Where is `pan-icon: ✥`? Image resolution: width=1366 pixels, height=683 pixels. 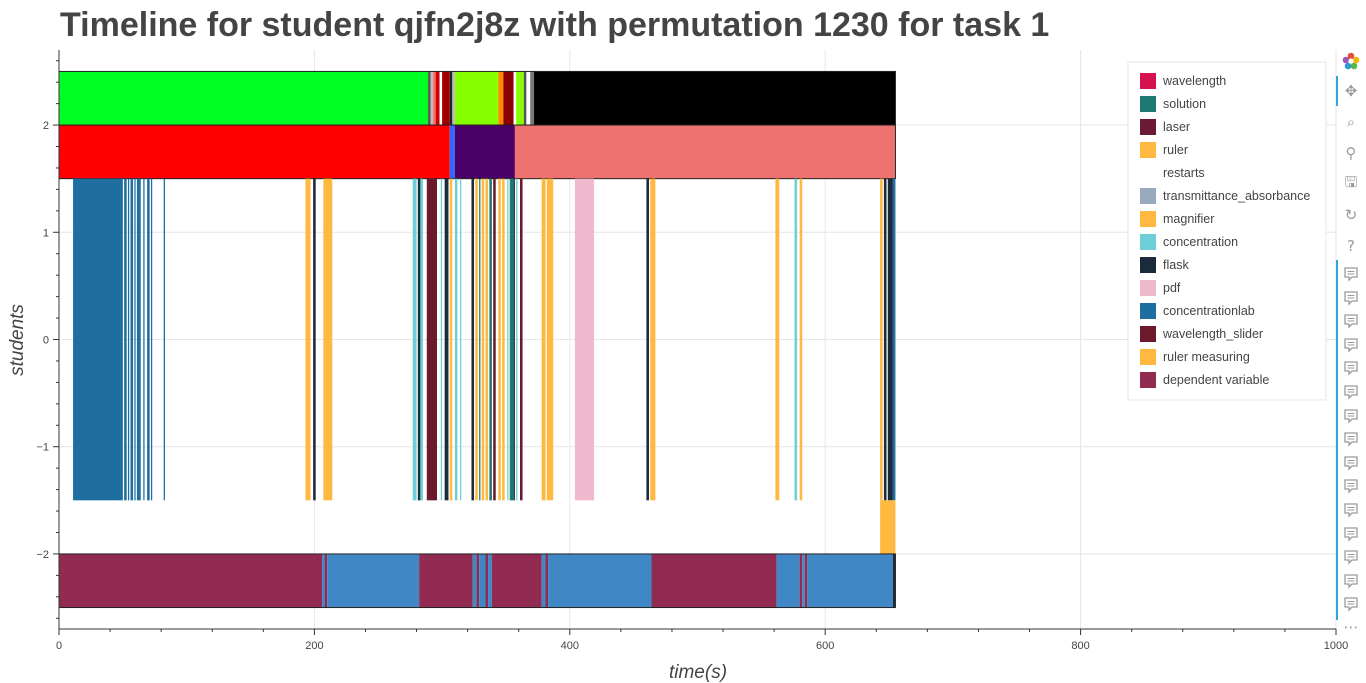
pan-icon: ✥ is located at coordinates (1351, 91).